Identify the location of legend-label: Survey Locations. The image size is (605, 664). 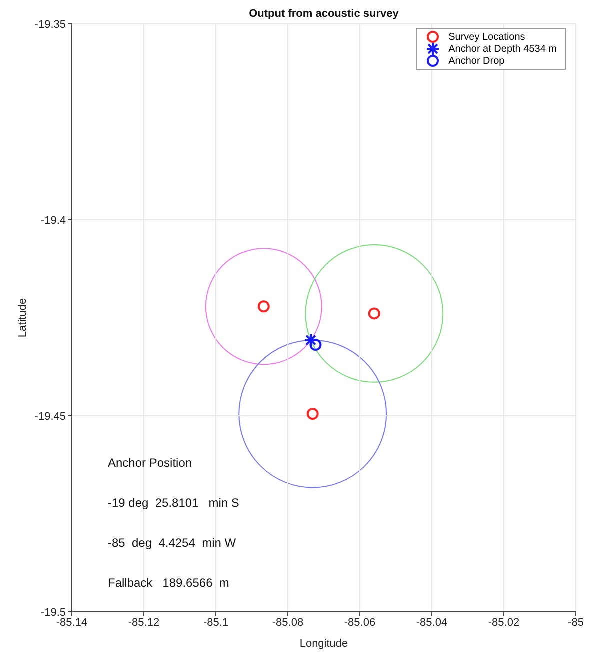
(487, 37).